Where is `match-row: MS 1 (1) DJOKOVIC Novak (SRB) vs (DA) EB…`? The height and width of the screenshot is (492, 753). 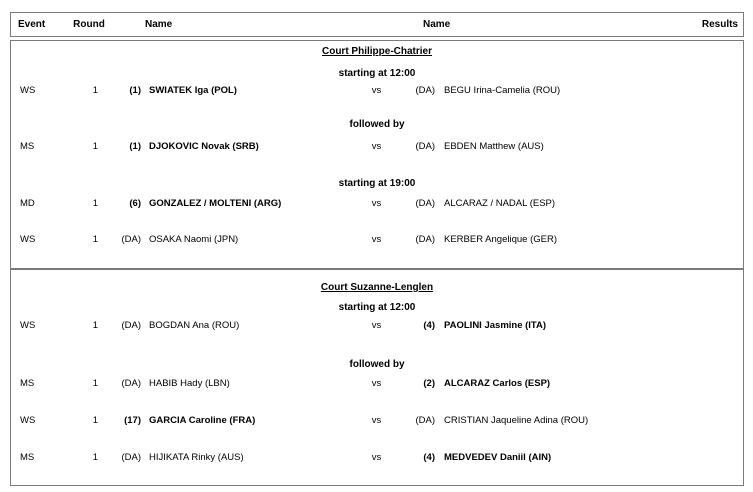
match-row: MS 1 (1) DJOKOVIC Novak (SRB) vs (DA) EB… is located at coordinates (377, 146).